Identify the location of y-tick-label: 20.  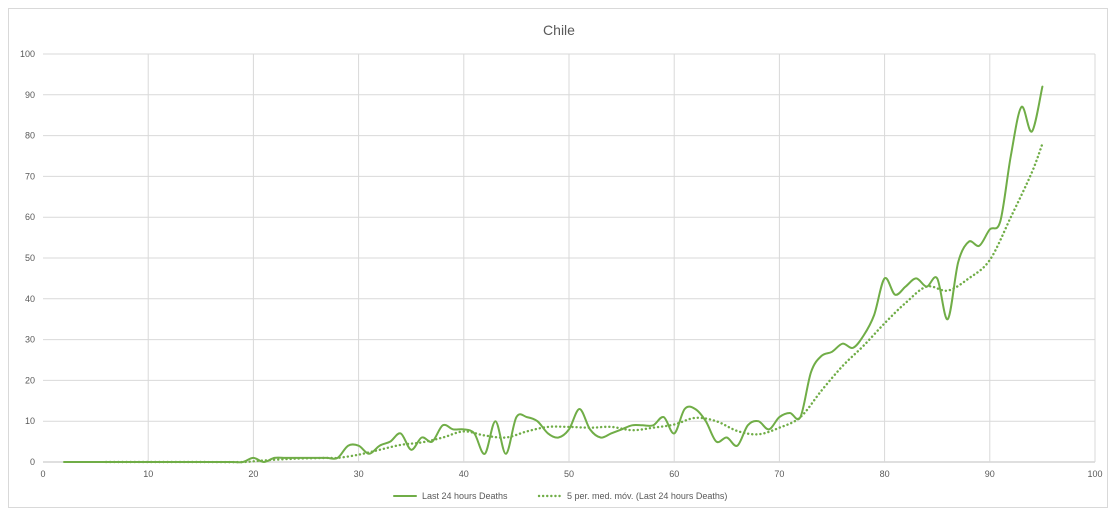
(30, 380).